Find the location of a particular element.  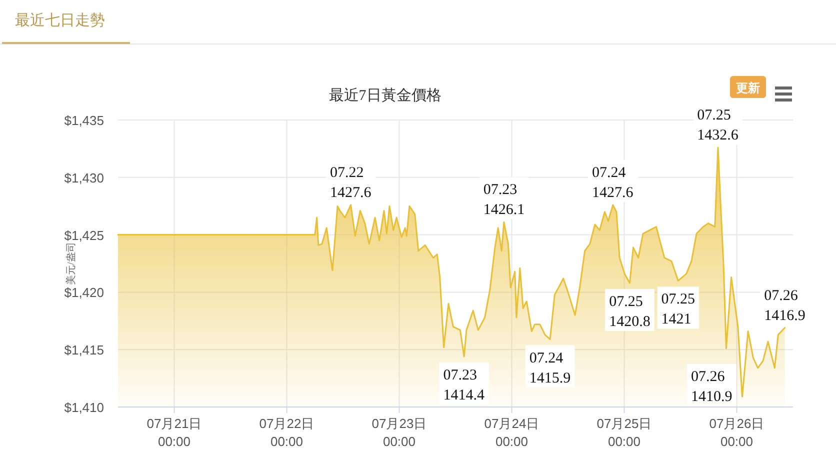

label: 07.23 1426.1 is located at coordinates (504, 198).